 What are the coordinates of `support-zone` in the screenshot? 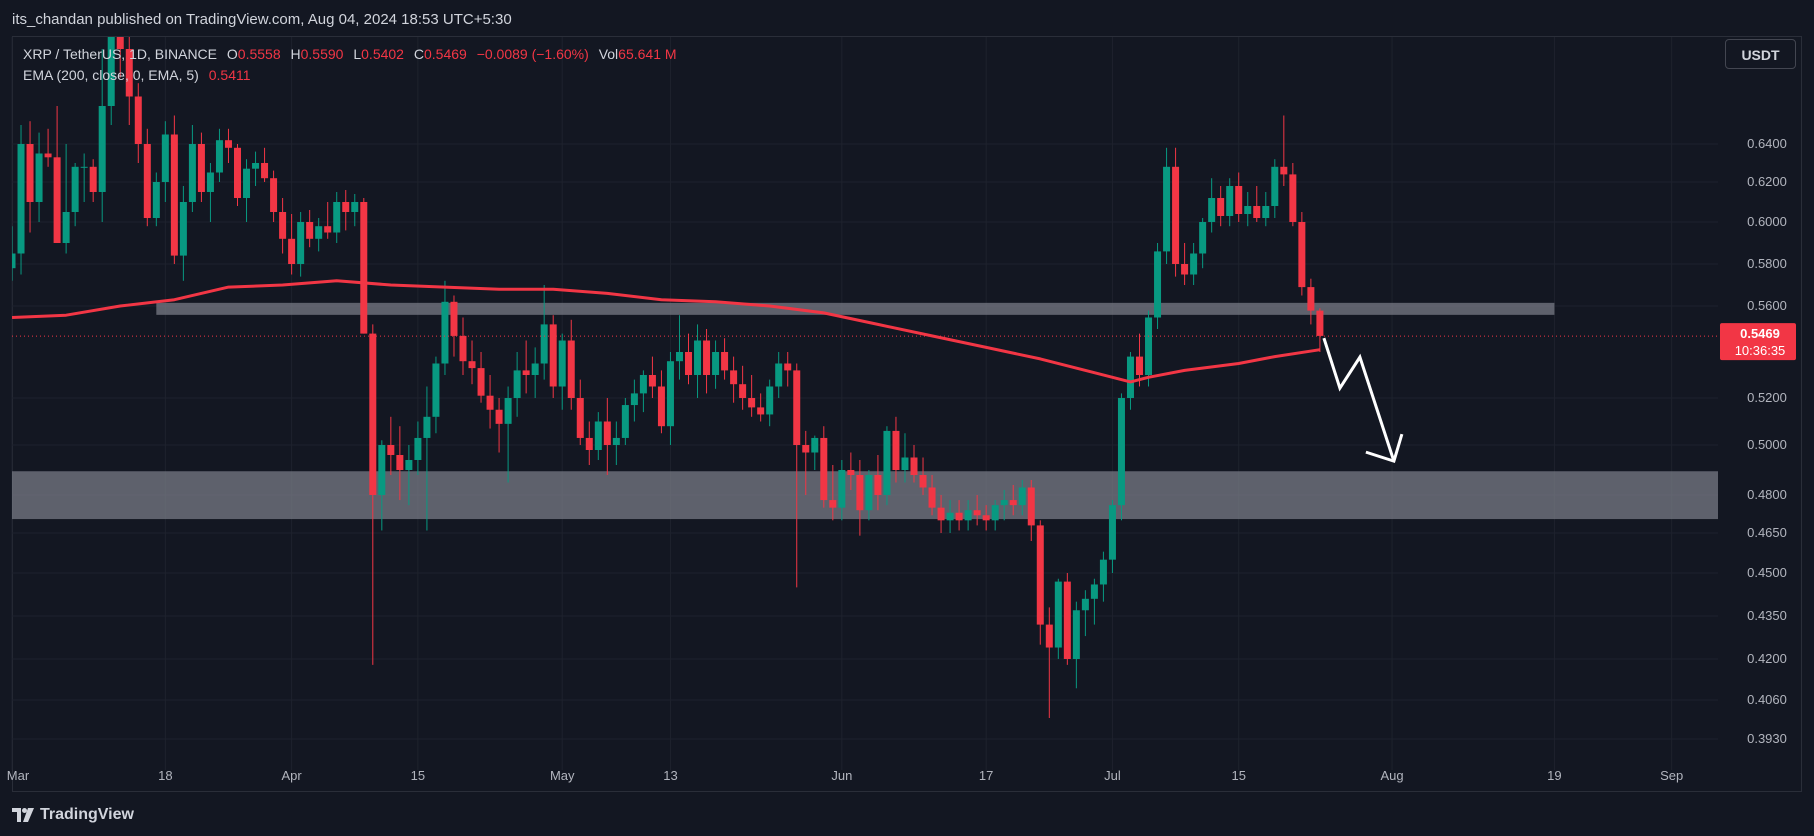 It's located at (865, 495).